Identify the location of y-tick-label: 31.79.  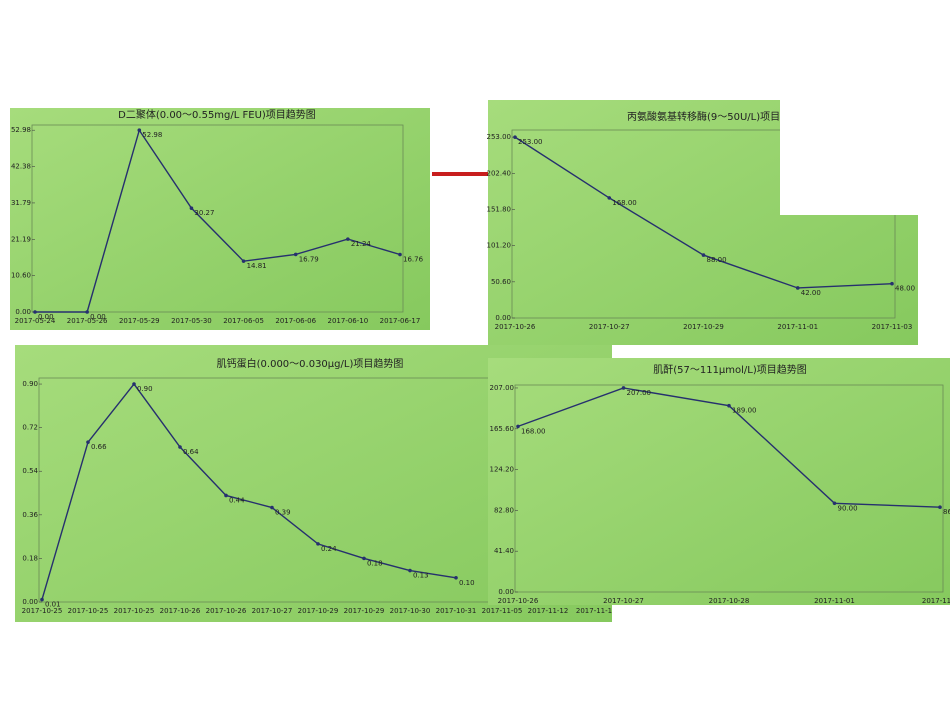
(21, 203).